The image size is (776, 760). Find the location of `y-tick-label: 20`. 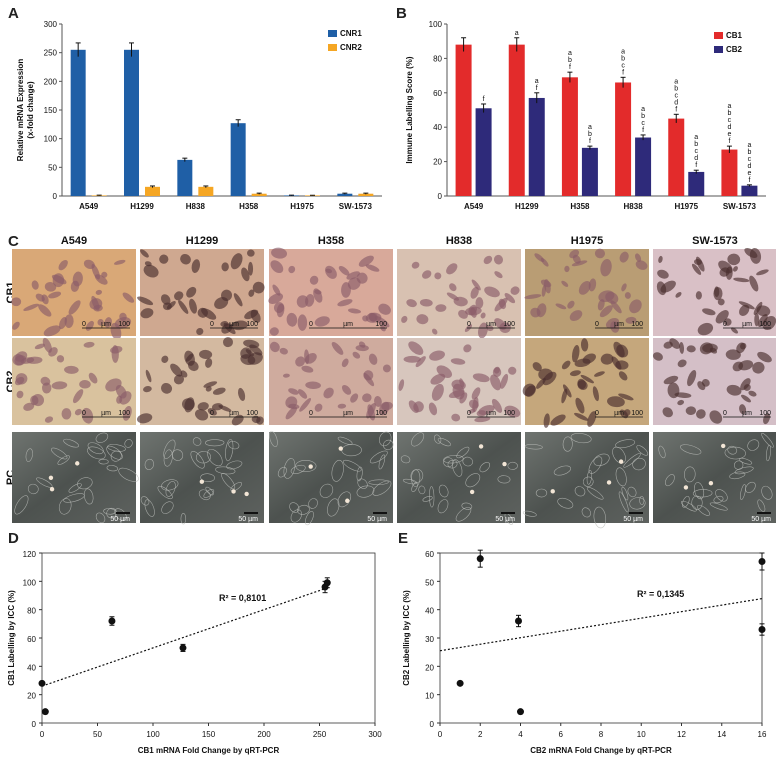

y-tick-label: 20 is located at coordinates (31, 696).